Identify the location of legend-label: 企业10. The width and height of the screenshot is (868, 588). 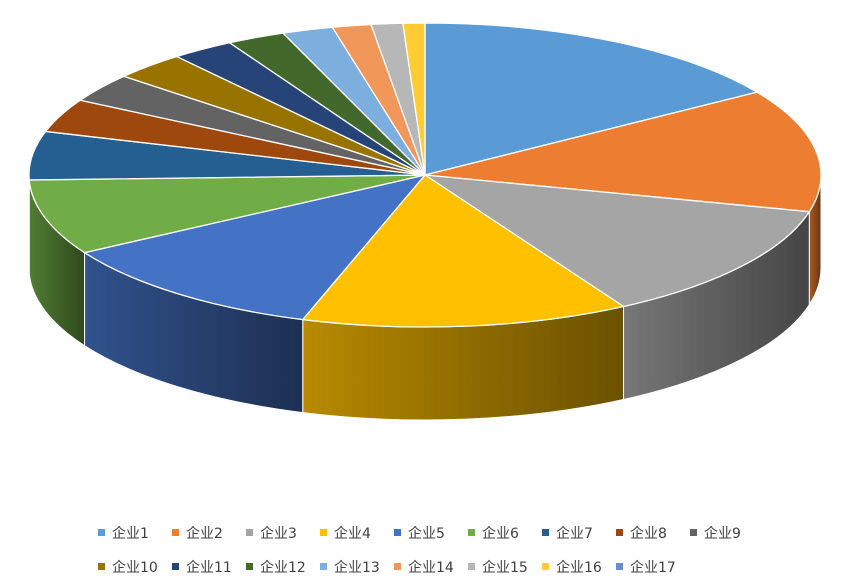
(135, 567).